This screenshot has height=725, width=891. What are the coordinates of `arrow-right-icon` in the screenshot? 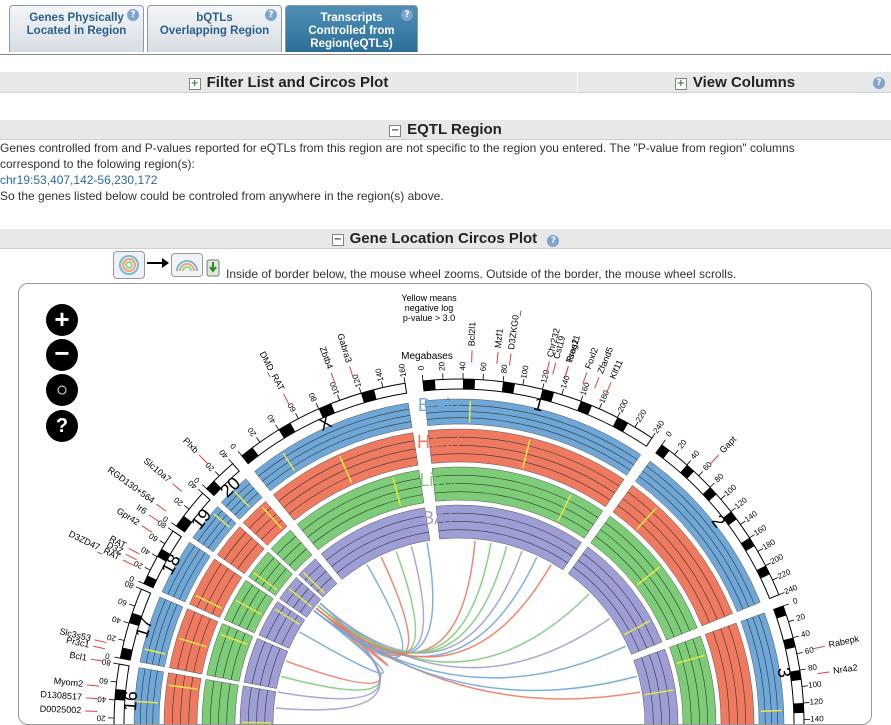 It's located at (158, 263).